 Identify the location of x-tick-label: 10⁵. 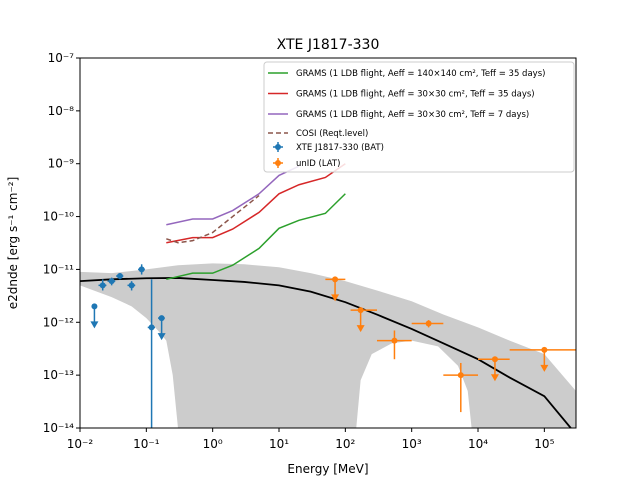
(544, 444).